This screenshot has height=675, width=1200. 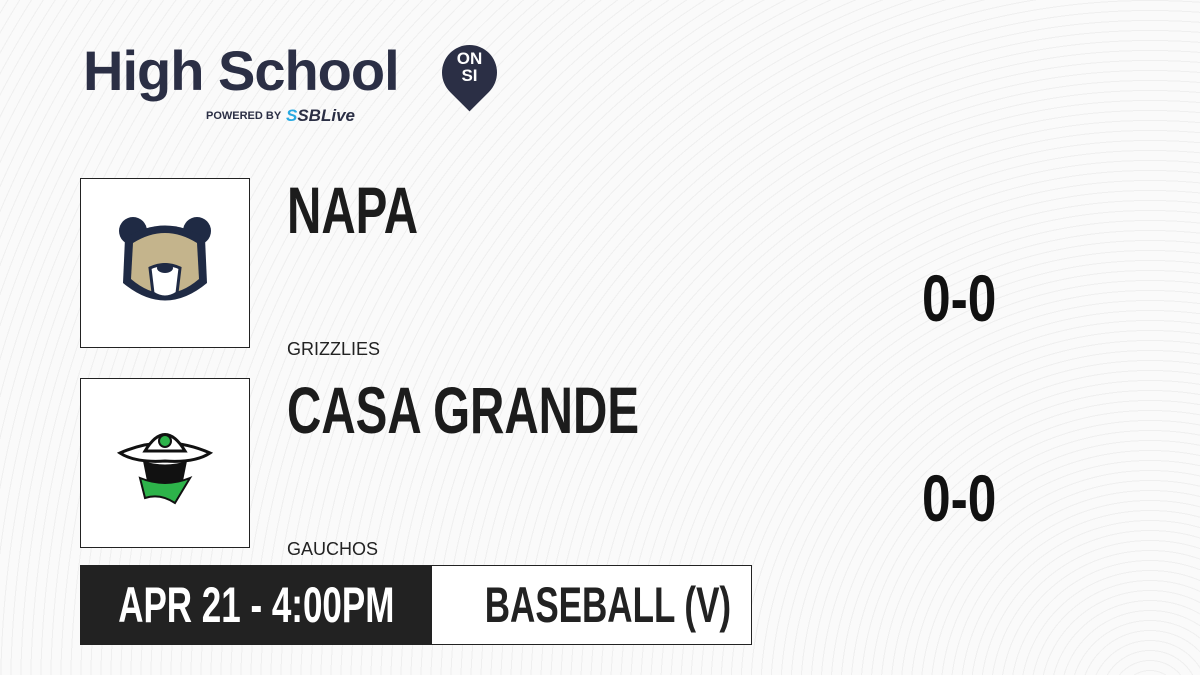 I want to click on powered-by: POWERED BY, so click(x=244, y=116).